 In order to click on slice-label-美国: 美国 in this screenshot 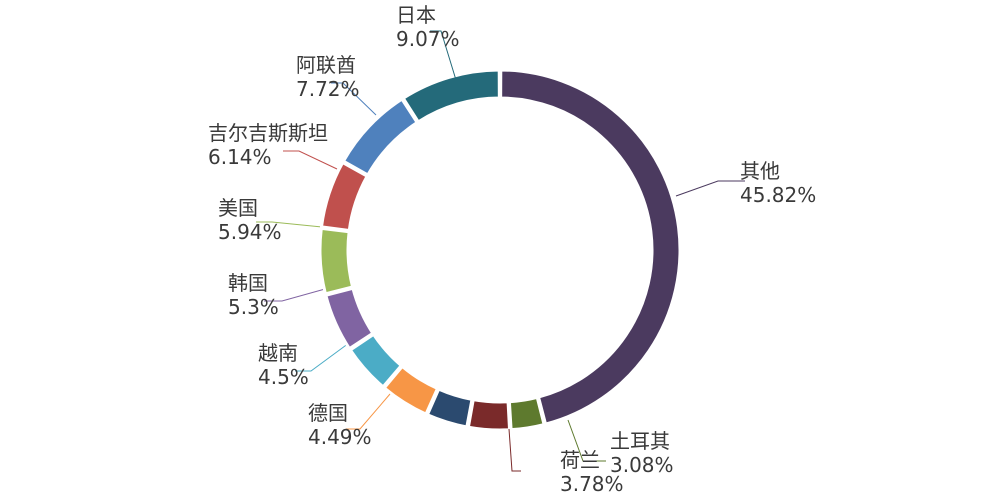, I will do `click(238, 208)`.